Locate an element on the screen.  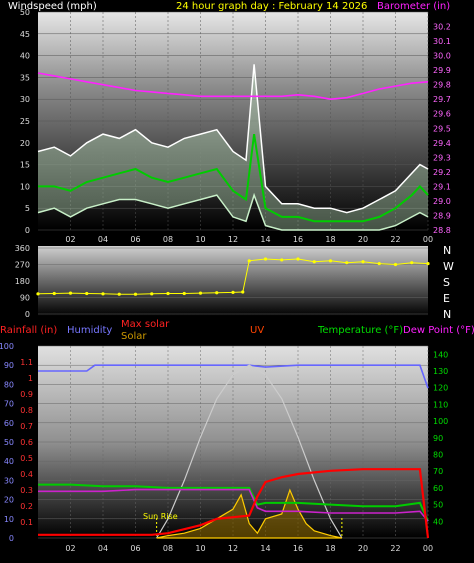
barometer-tick-label: 29.0 is located at coordinates (442, 201).